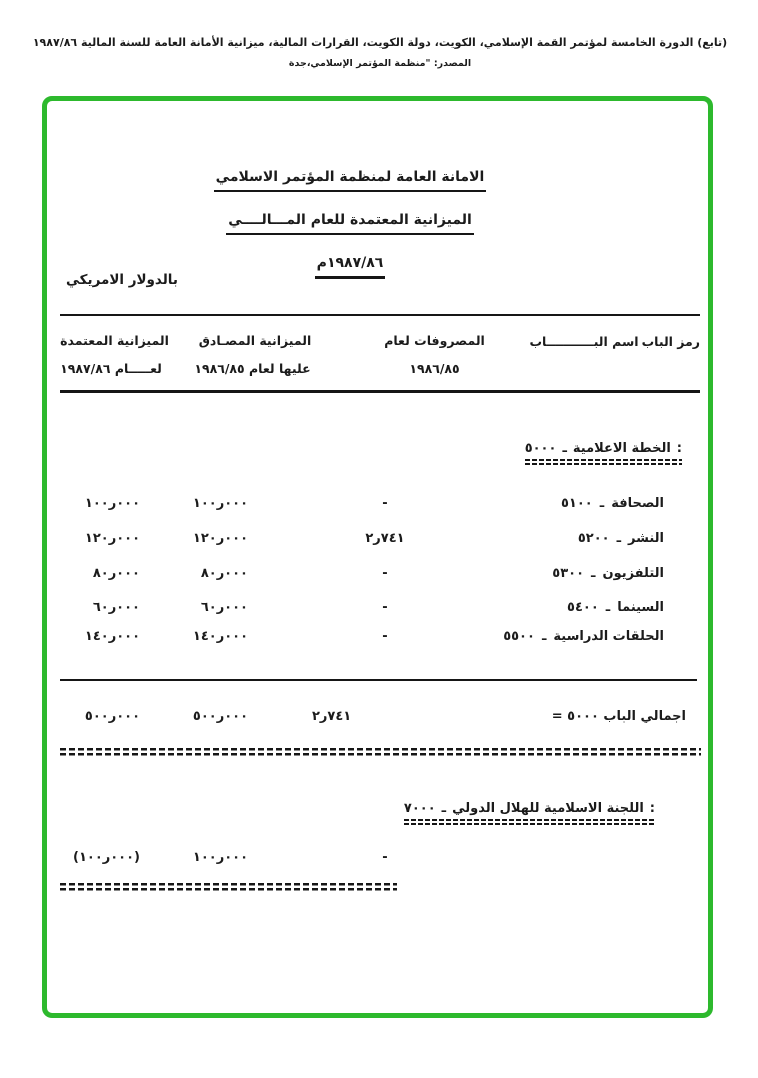 The image size is (758, 1078). I want to click on row-code: ٥٢٠٠, so click(593, 538).